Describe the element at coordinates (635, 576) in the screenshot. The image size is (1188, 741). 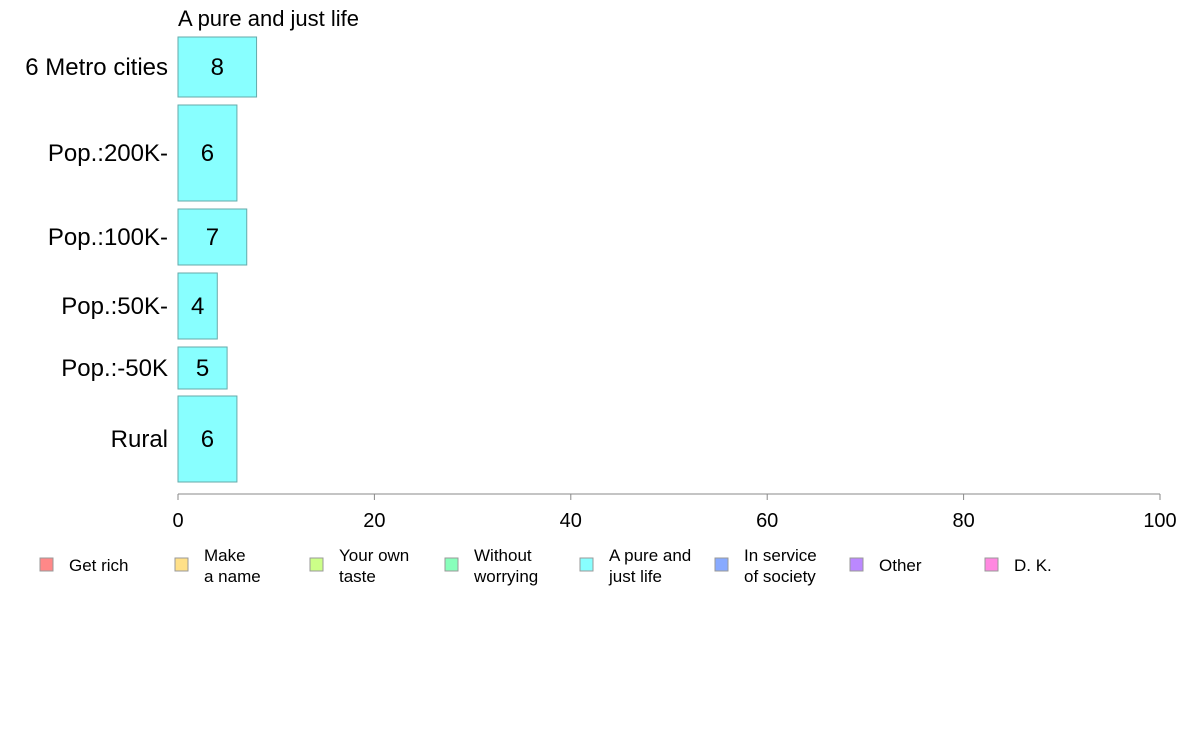
I see `legend-label: just life` at that location.